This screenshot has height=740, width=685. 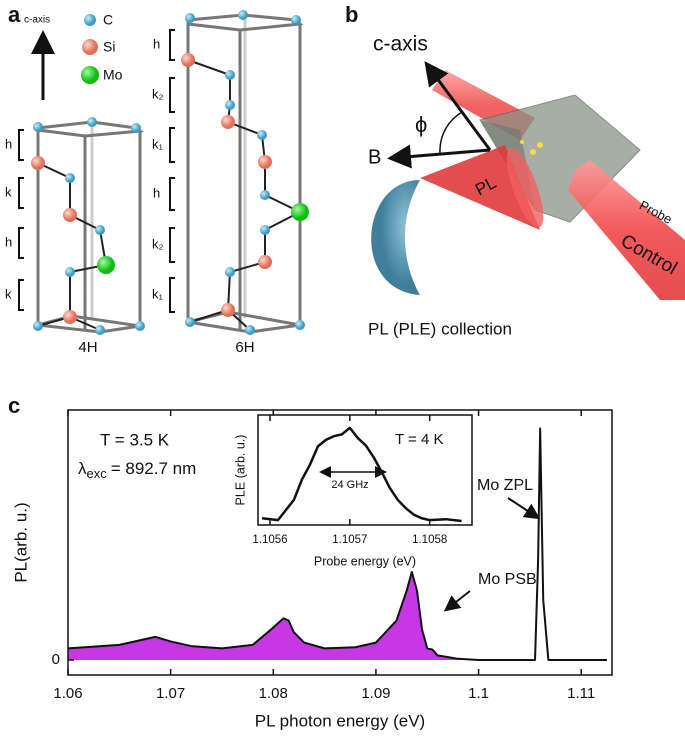 I want to click on x-tick-label: 1.1057, so click(x=349, y=540).